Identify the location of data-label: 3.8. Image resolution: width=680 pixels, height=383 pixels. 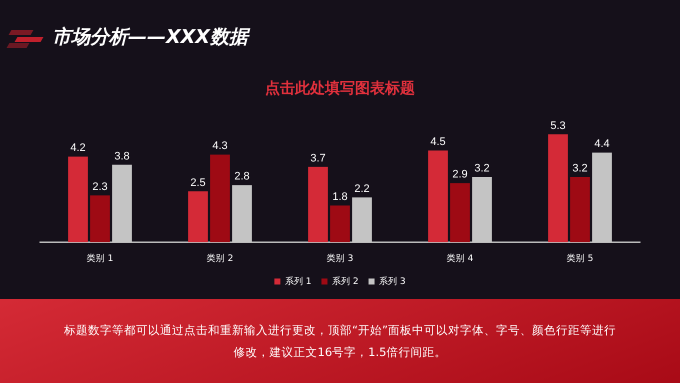
(122, 156).